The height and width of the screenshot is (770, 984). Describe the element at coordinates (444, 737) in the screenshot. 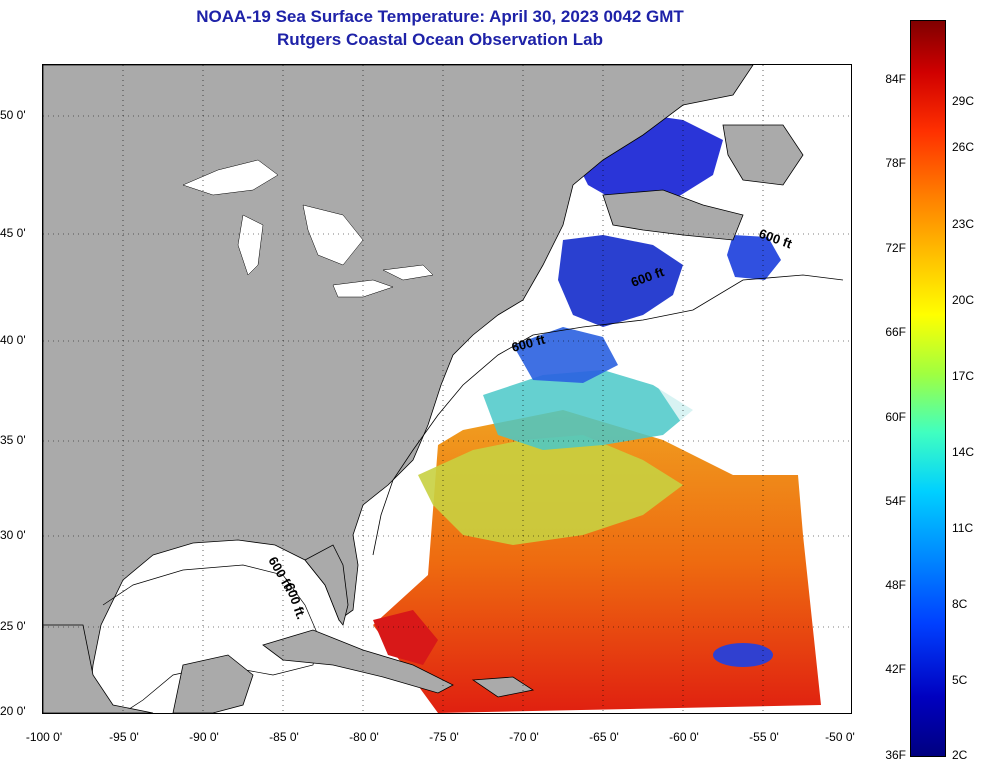

I see `lon-label-75: -75 0'` at that location.